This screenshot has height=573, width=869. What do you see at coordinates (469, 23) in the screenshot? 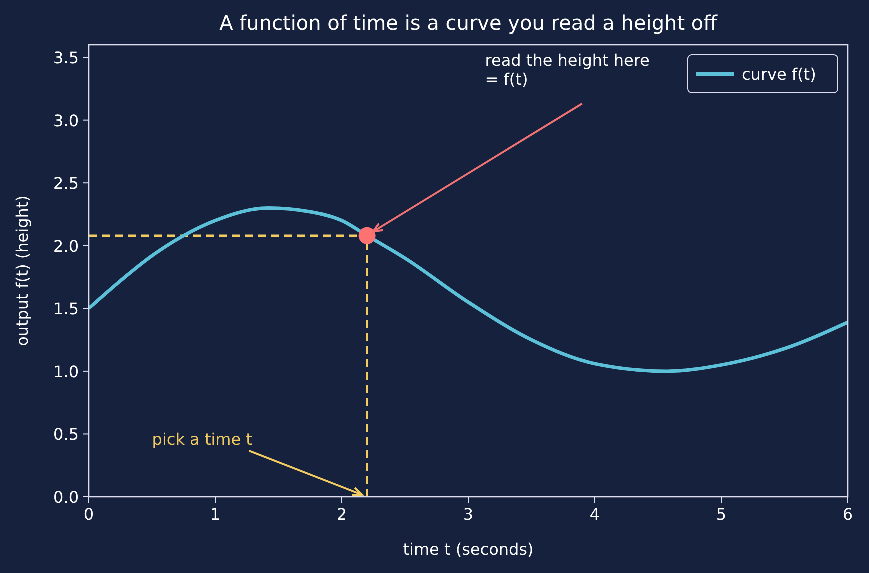
I see `chart-title: A function of time is a curve you read a height off` at bounding box center [469, 23].